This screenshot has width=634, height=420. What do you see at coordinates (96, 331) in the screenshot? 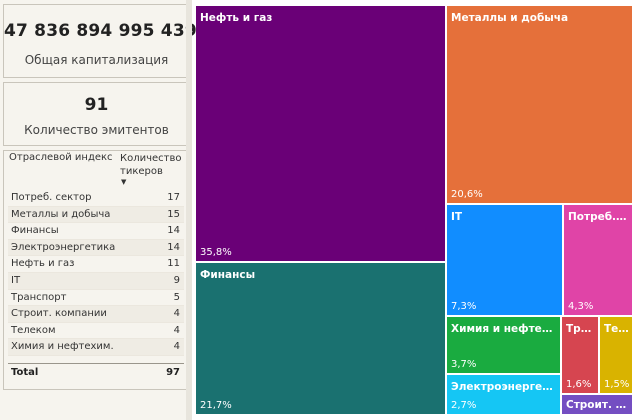
I see `table-row: Телеком 4` at bounding box center [96, 331].